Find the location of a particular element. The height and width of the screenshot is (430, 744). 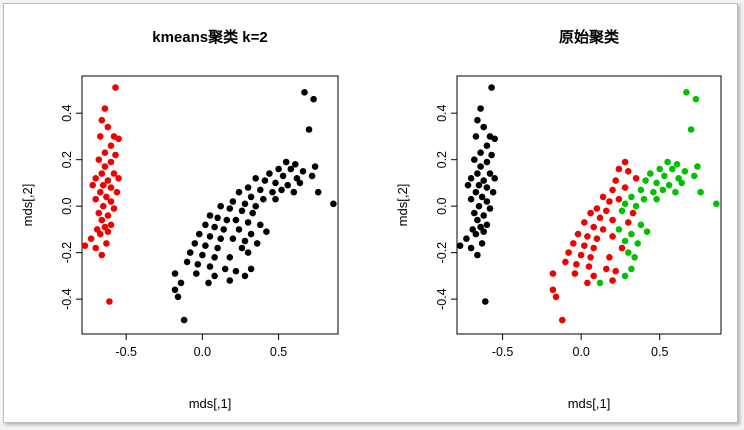

y-tick-label: 0.4 is located at coordinates (442, 112).